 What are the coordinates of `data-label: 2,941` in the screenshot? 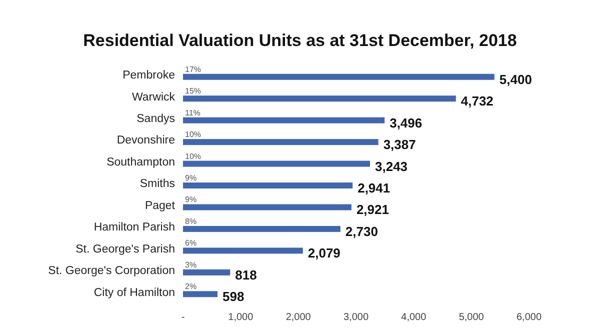 It's located at (374, 188).